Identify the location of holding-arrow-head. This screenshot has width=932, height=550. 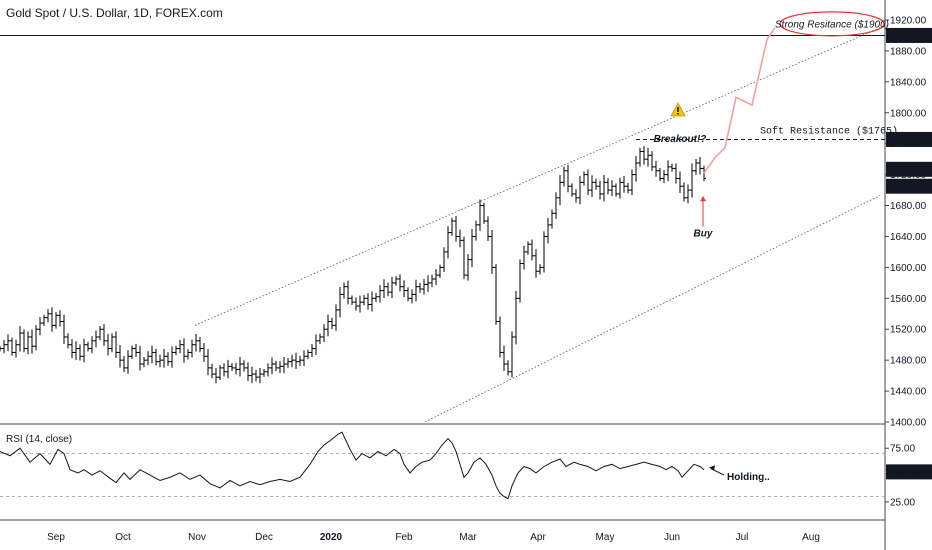
(712, 468).